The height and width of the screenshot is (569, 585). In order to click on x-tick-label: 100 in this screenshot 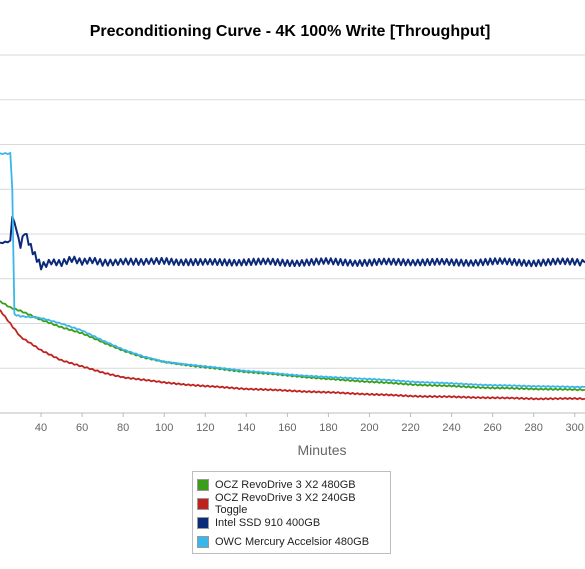, I will do `click(164, 428)`.